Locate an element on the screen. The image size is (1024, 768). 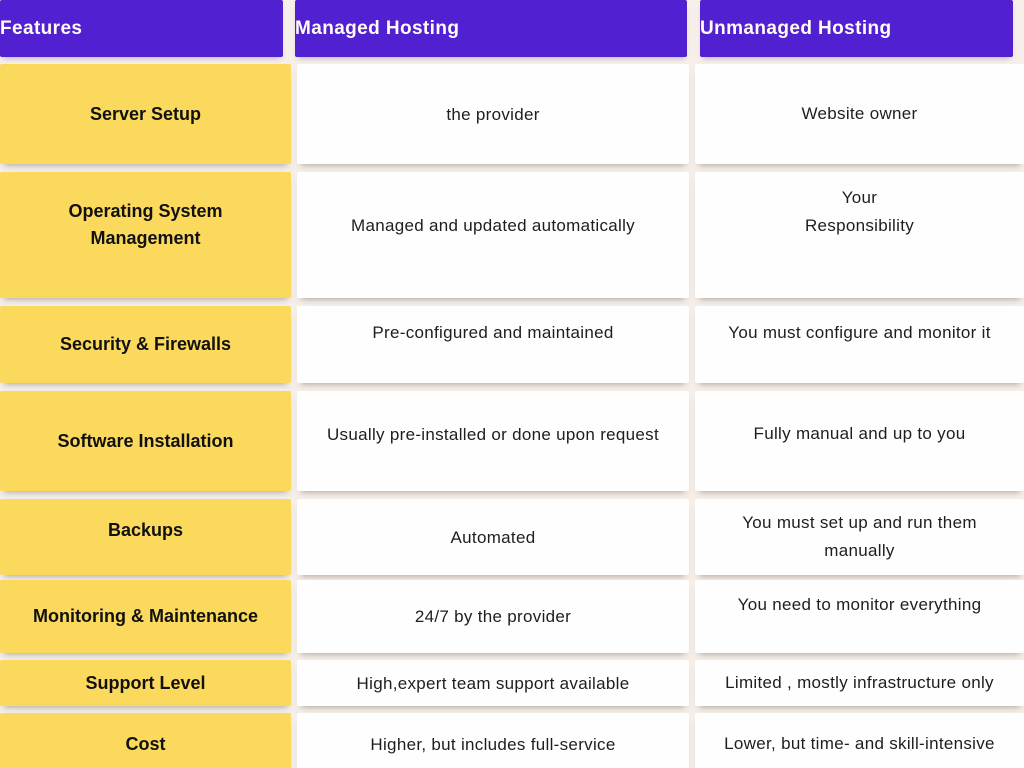
unmanaged-cell: Fully manual and up to you is located at coordinates (859, 441).